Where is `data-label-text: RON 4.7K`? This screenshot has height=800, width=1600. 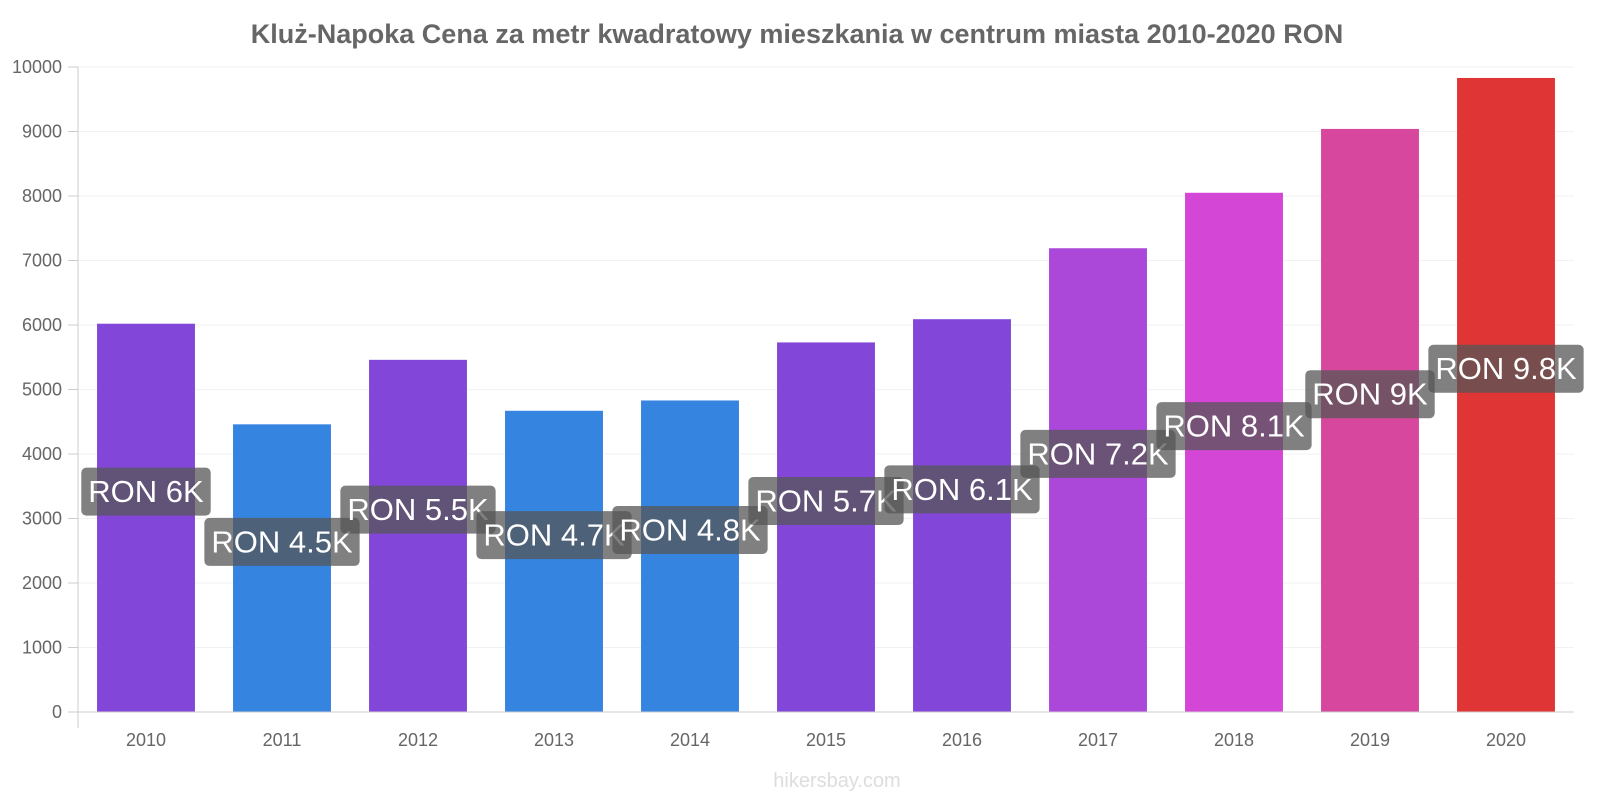
data-label-text: RON 4.7K is located at coordinates (554, 535).